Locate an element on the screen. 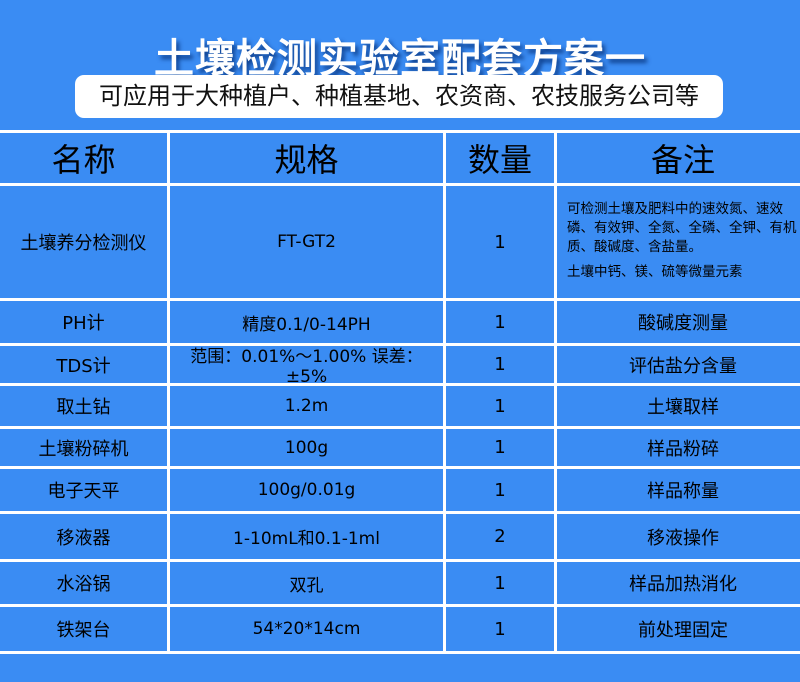  cell-spec: 1.2m is located at coordinates (306, 406).